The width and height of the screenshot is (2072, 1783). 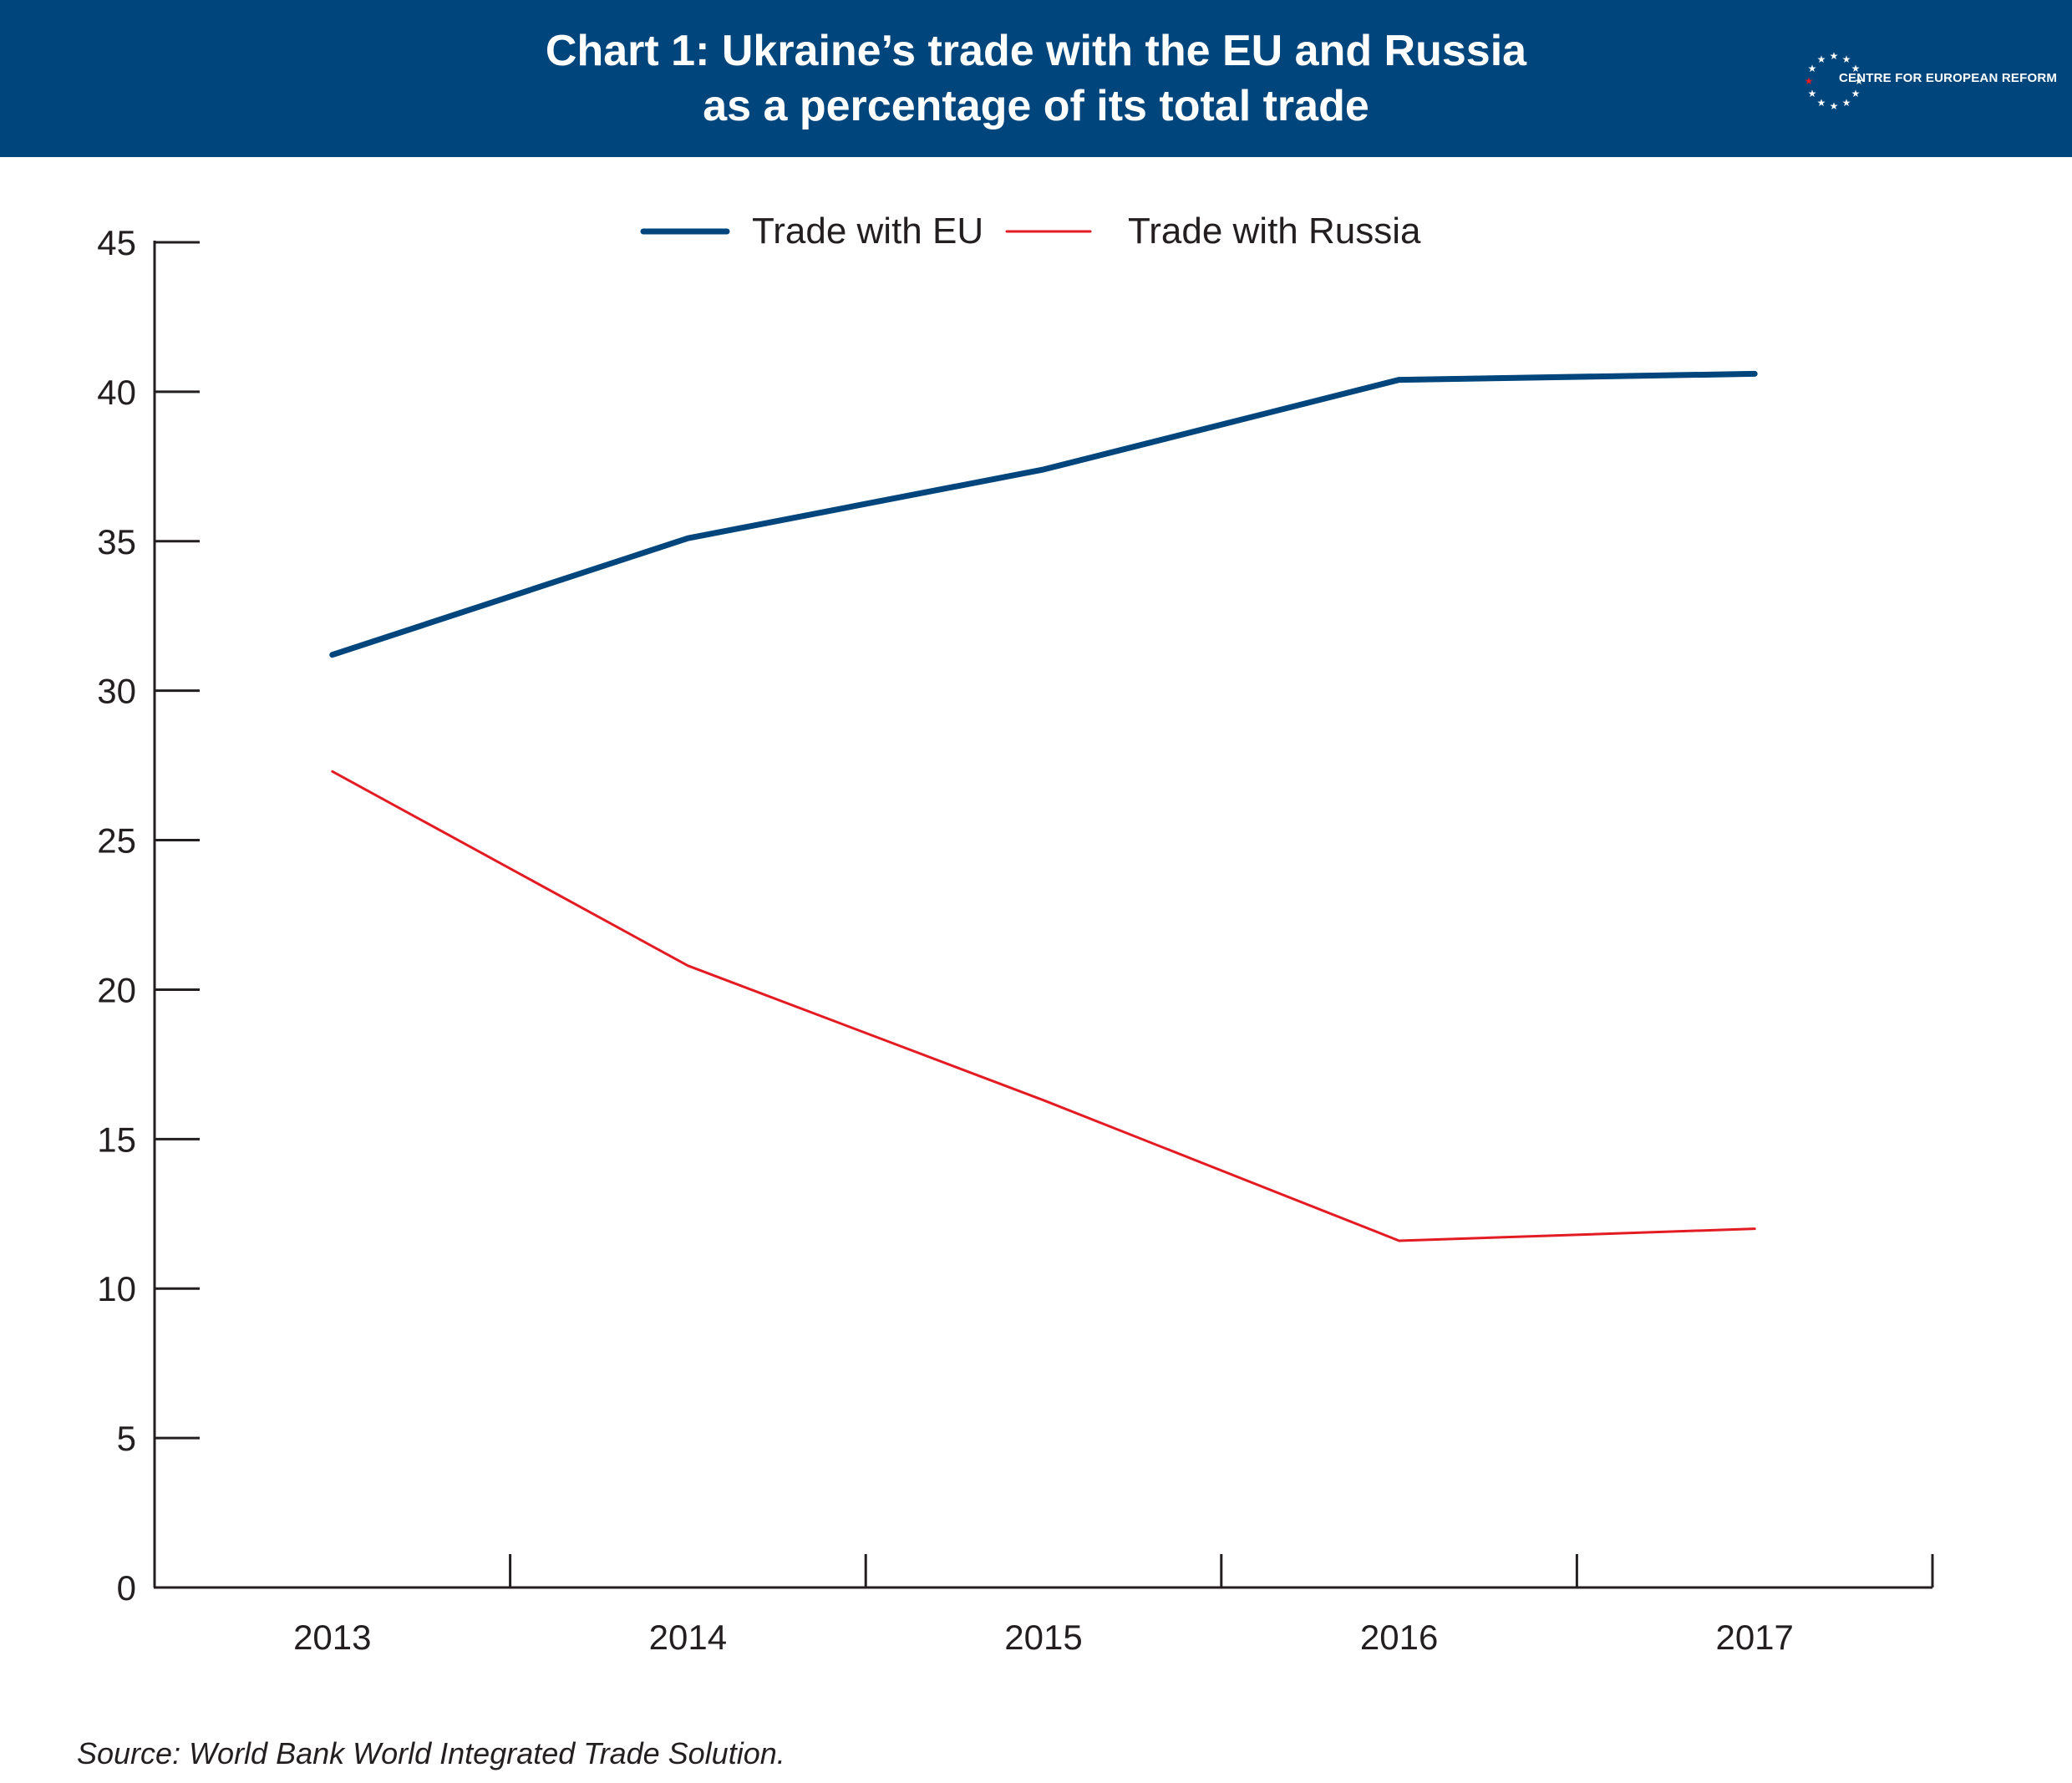 What do you see at coordinates (1036, 106) in the screenshot?
I see `chart-title-line-2: as a percentage of its total trade` at bounding box center [1036, 106].